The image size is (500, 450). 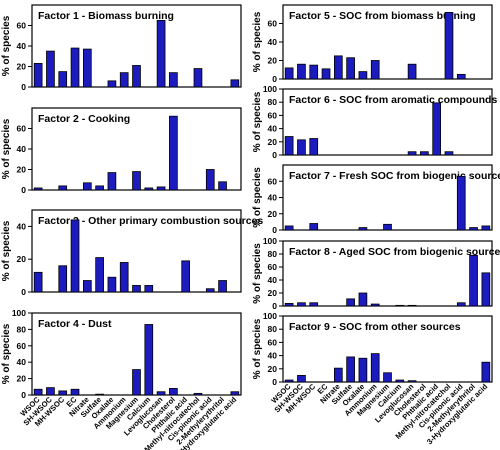 What do you see at coordinates (273, 254) in the screenshot?
I see `y-tick-label: 80` at bounding box center [273, 254].